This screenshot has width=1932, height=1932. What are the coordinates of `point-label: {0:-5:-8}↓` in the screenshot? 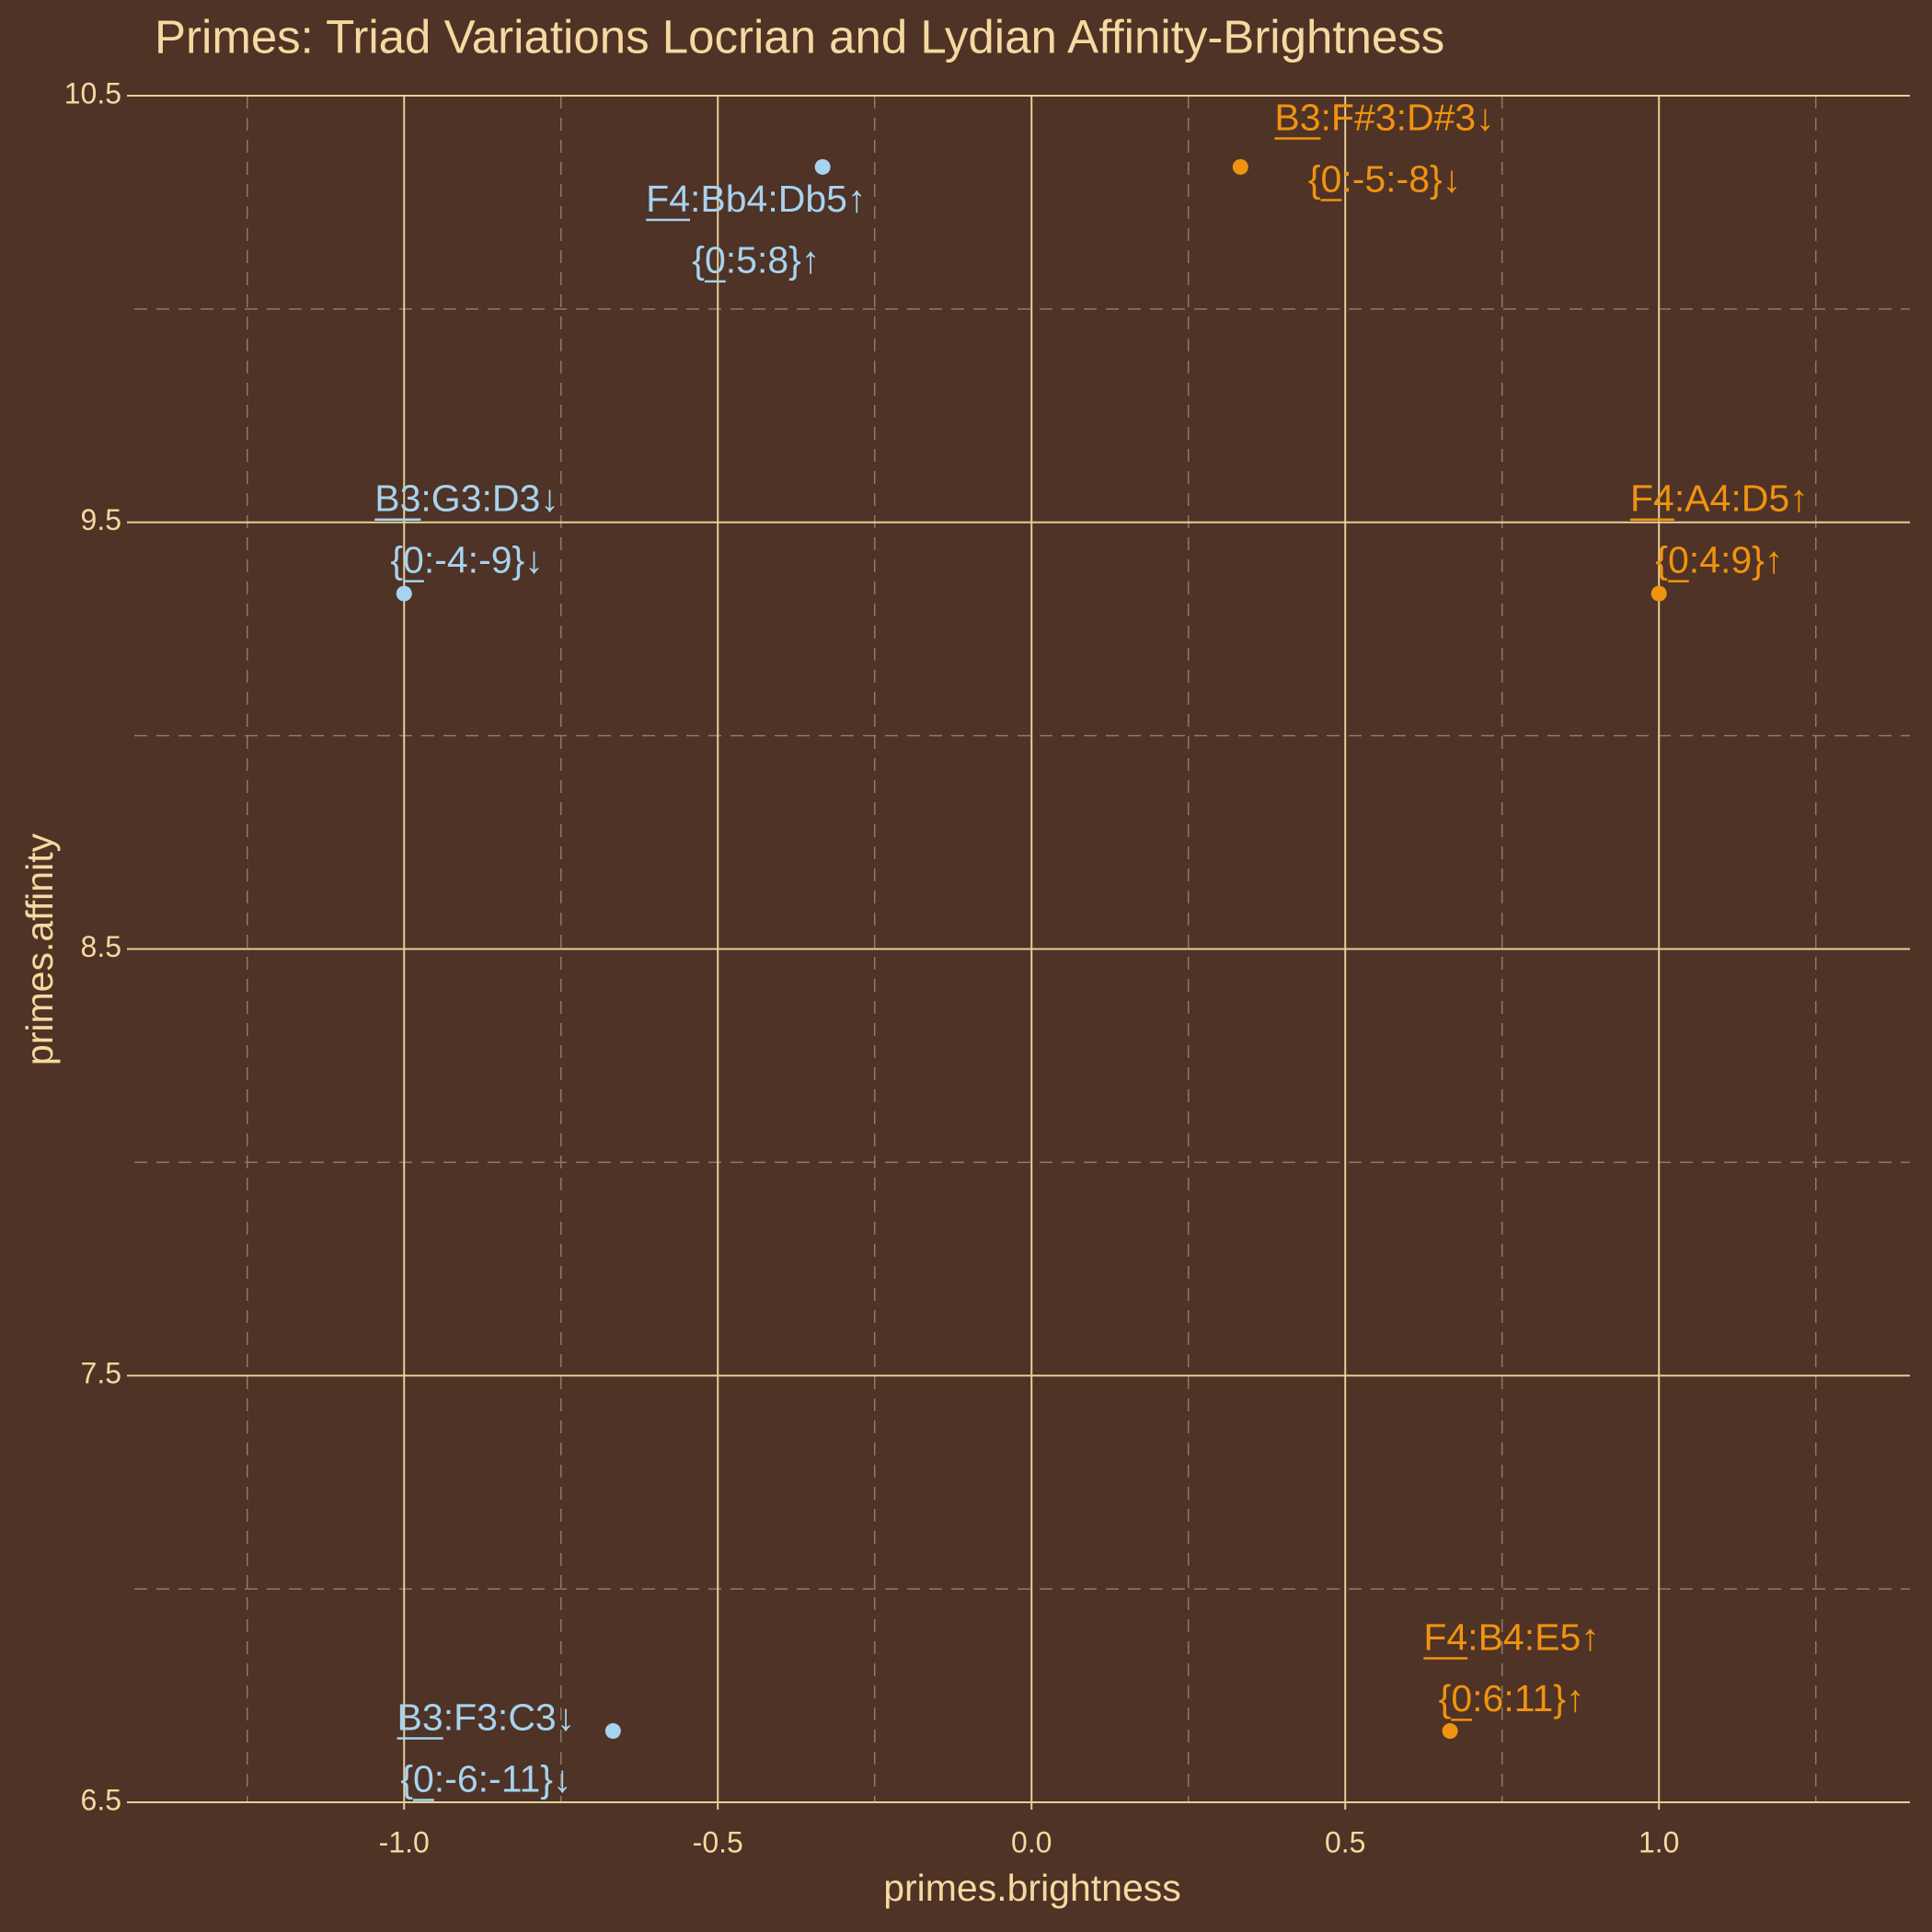 It's located at (1384, 178).